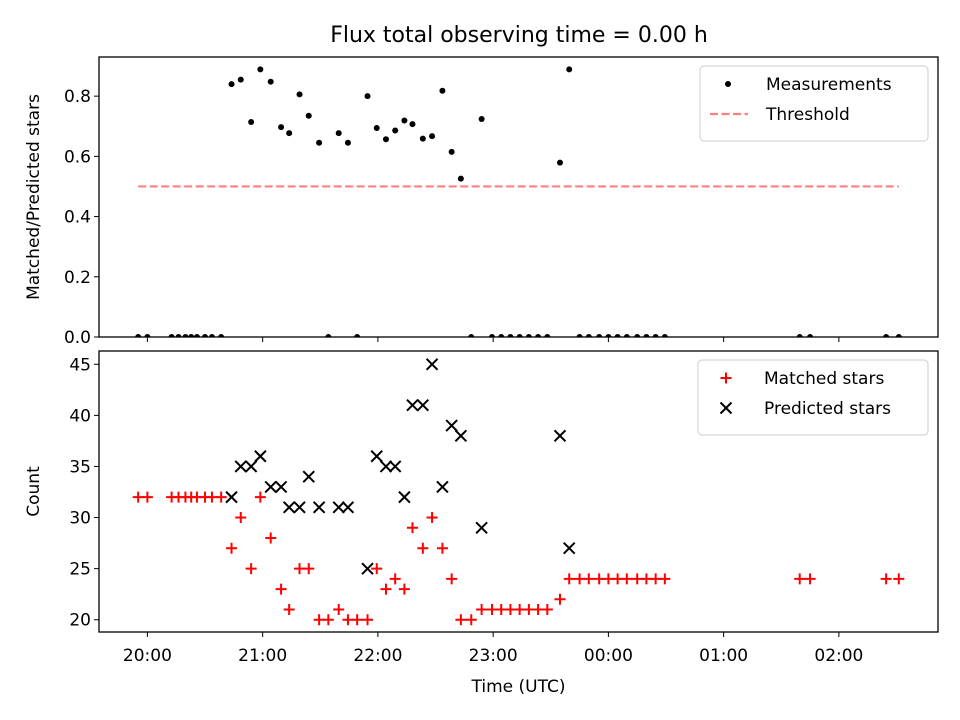 The width and height of the screenshot is (960, 720). Describe the element at coordinates (519, 35) in the screenshot. I see `figure-title: Flux total observing time = 0.00 h` at that location.